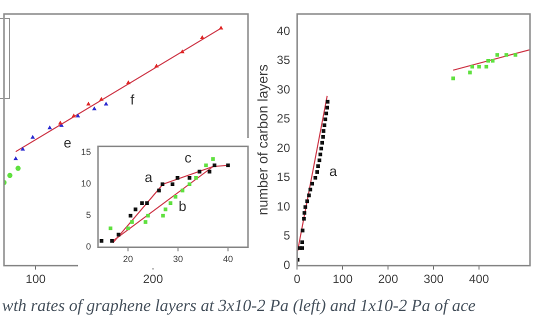  I want to click on y-tick-label: 40, so click(283, 31).